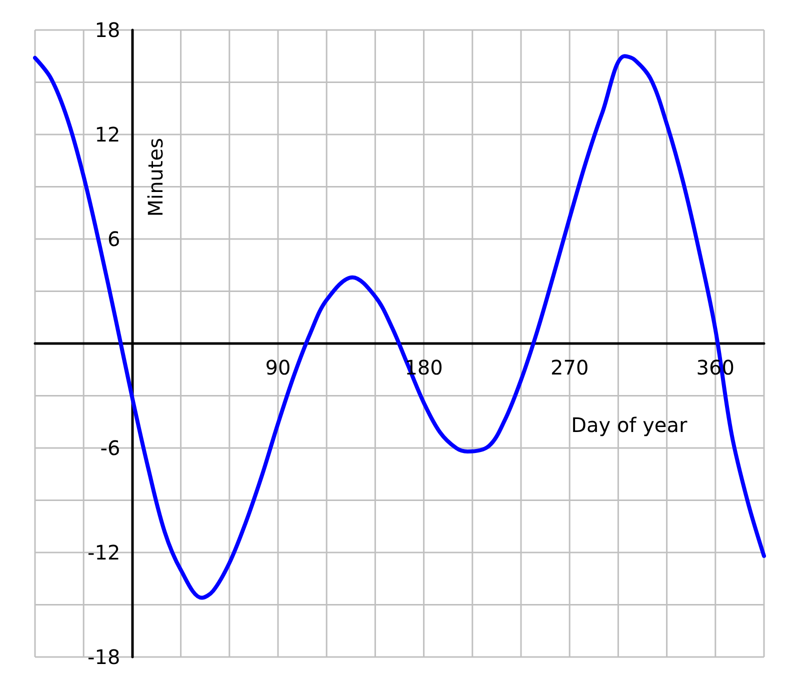 The image size is (800, 686). What do you see at coordinates (629, 425) in the screenshot?
I see `x-axis-title: Day of year` at bounding box center [629, 425].